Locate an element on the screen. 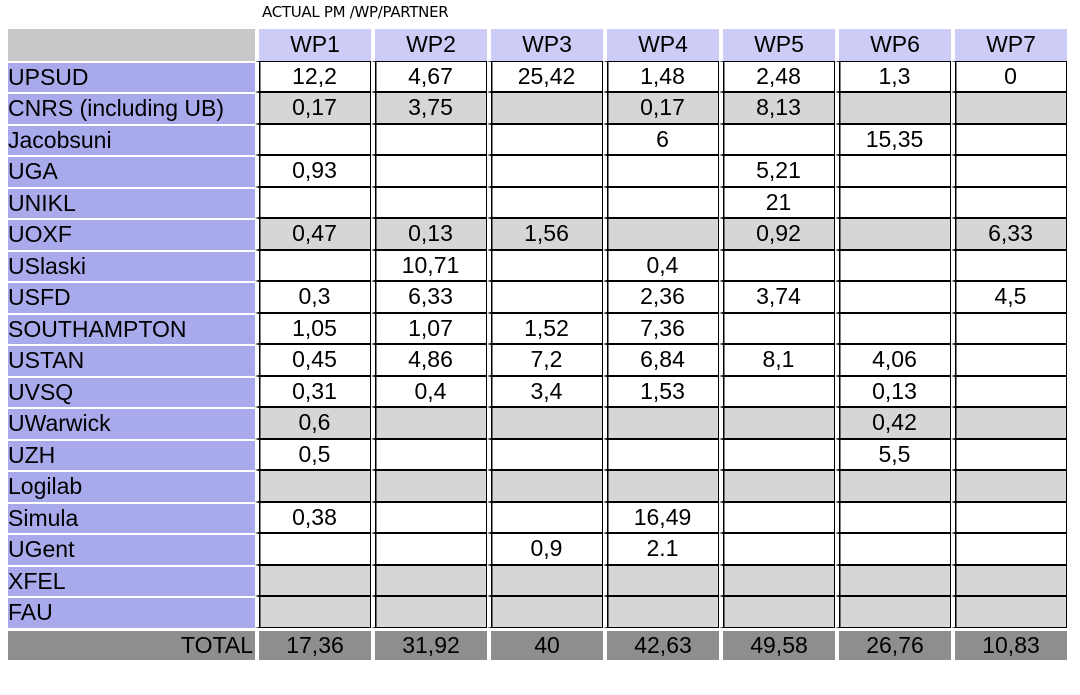 The height and width of the screenshot is (695, 1080). pm-value-cell: 21 is located at coordinates (777, 202).